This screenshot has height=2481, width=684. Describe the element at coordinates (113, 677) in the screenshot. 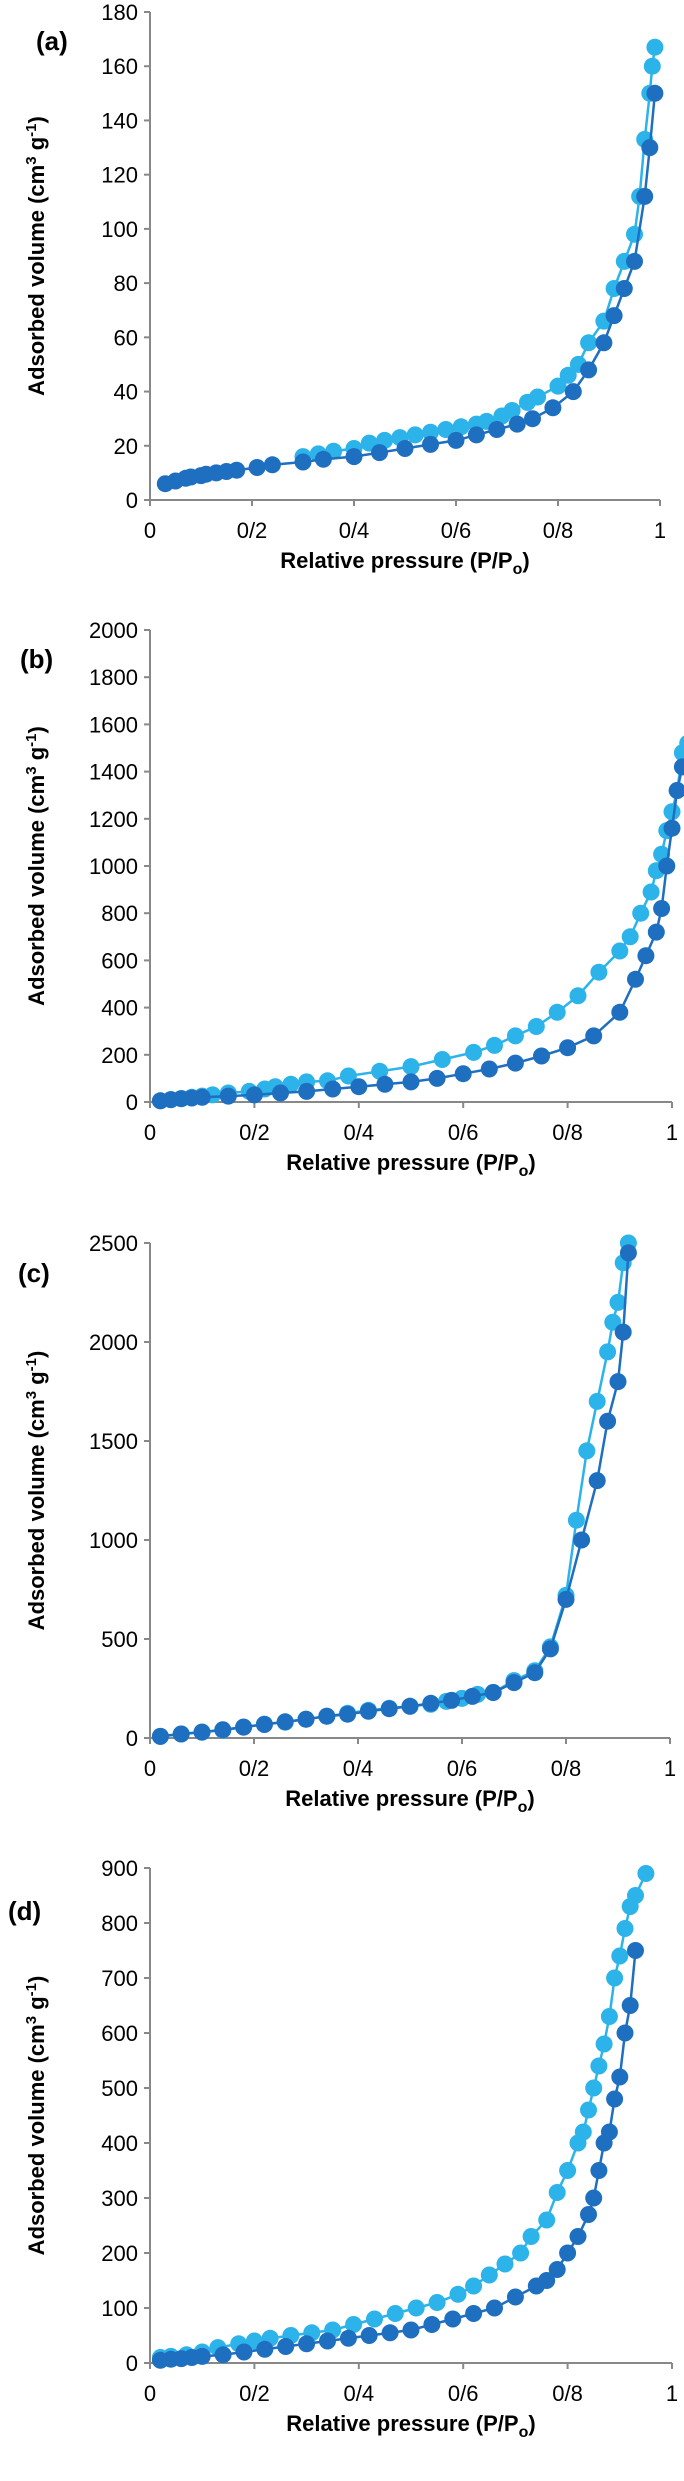

I see `y-tick-label: 1800` at that location.